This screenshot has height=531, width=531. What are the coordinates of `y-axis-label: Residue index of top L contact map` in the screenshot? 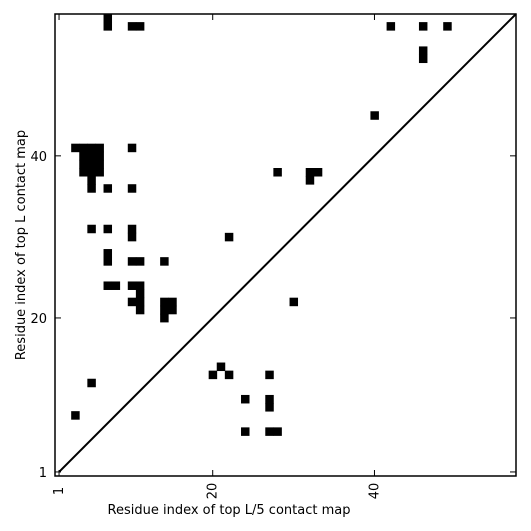 It's located at (21, 245).